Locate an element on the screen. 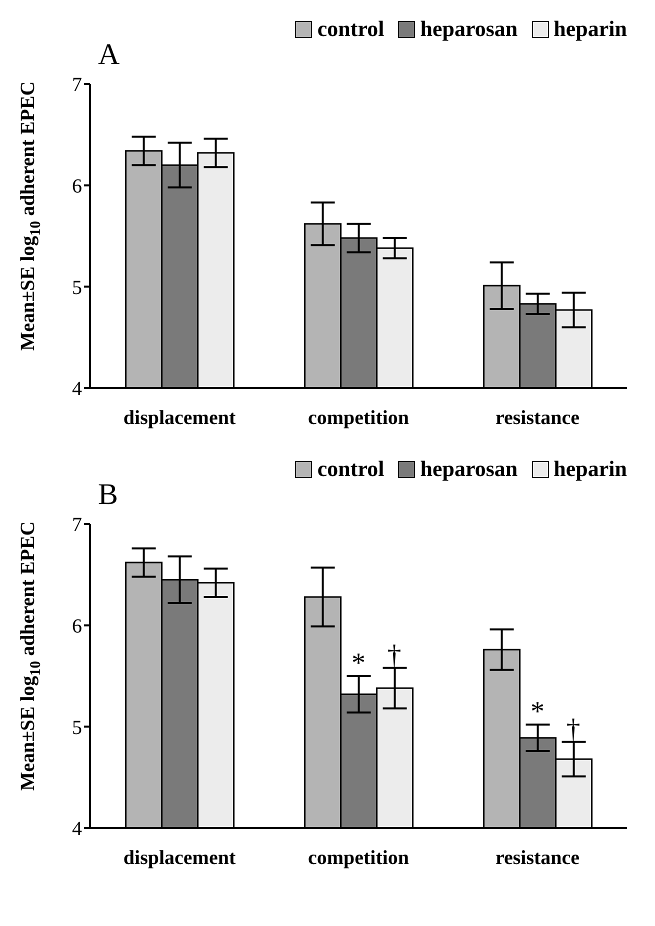 This screenshot has height=926, width=655. text: B is located at coordinates (108, 495).